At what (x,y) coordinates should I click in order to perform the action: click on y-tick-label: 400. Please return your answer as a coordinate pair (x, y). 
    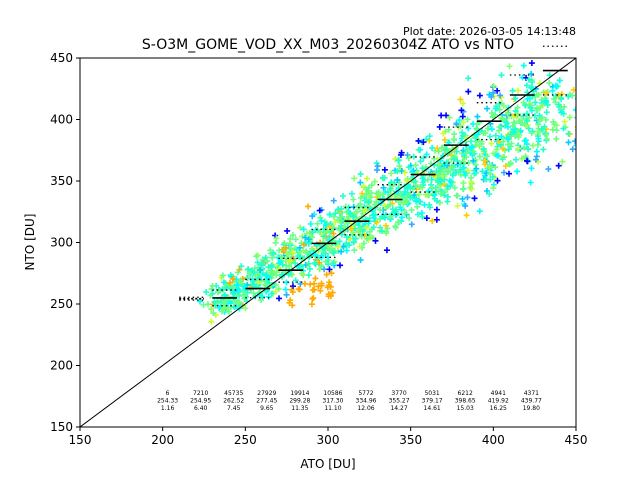
    Looking at the image, I should click on (61, 120).